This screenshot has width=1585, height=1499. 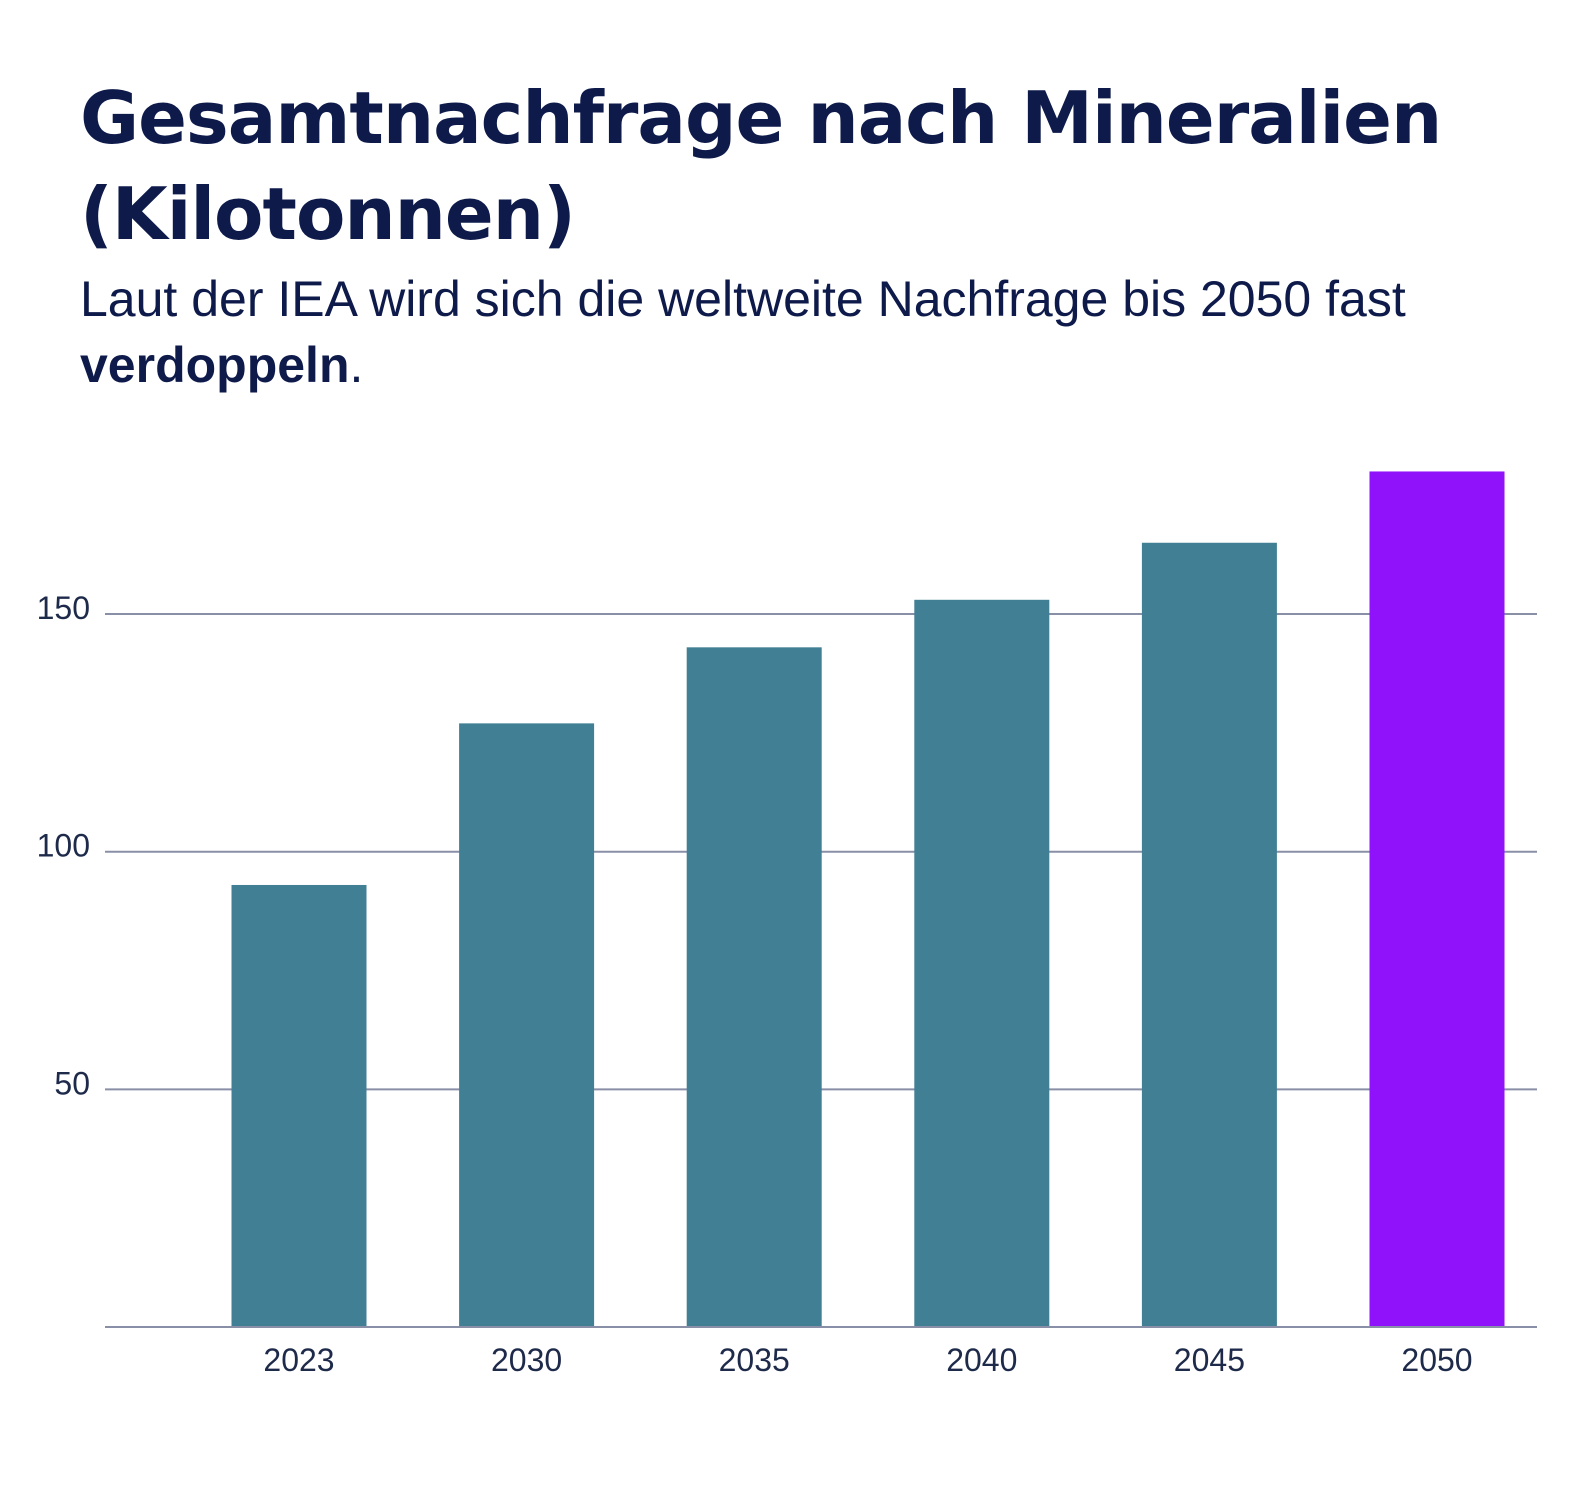 What do you see at coordinates (356, 365) in the screenshot?
I see `subtitle-suffix: .` at bounding box center [356, 365].